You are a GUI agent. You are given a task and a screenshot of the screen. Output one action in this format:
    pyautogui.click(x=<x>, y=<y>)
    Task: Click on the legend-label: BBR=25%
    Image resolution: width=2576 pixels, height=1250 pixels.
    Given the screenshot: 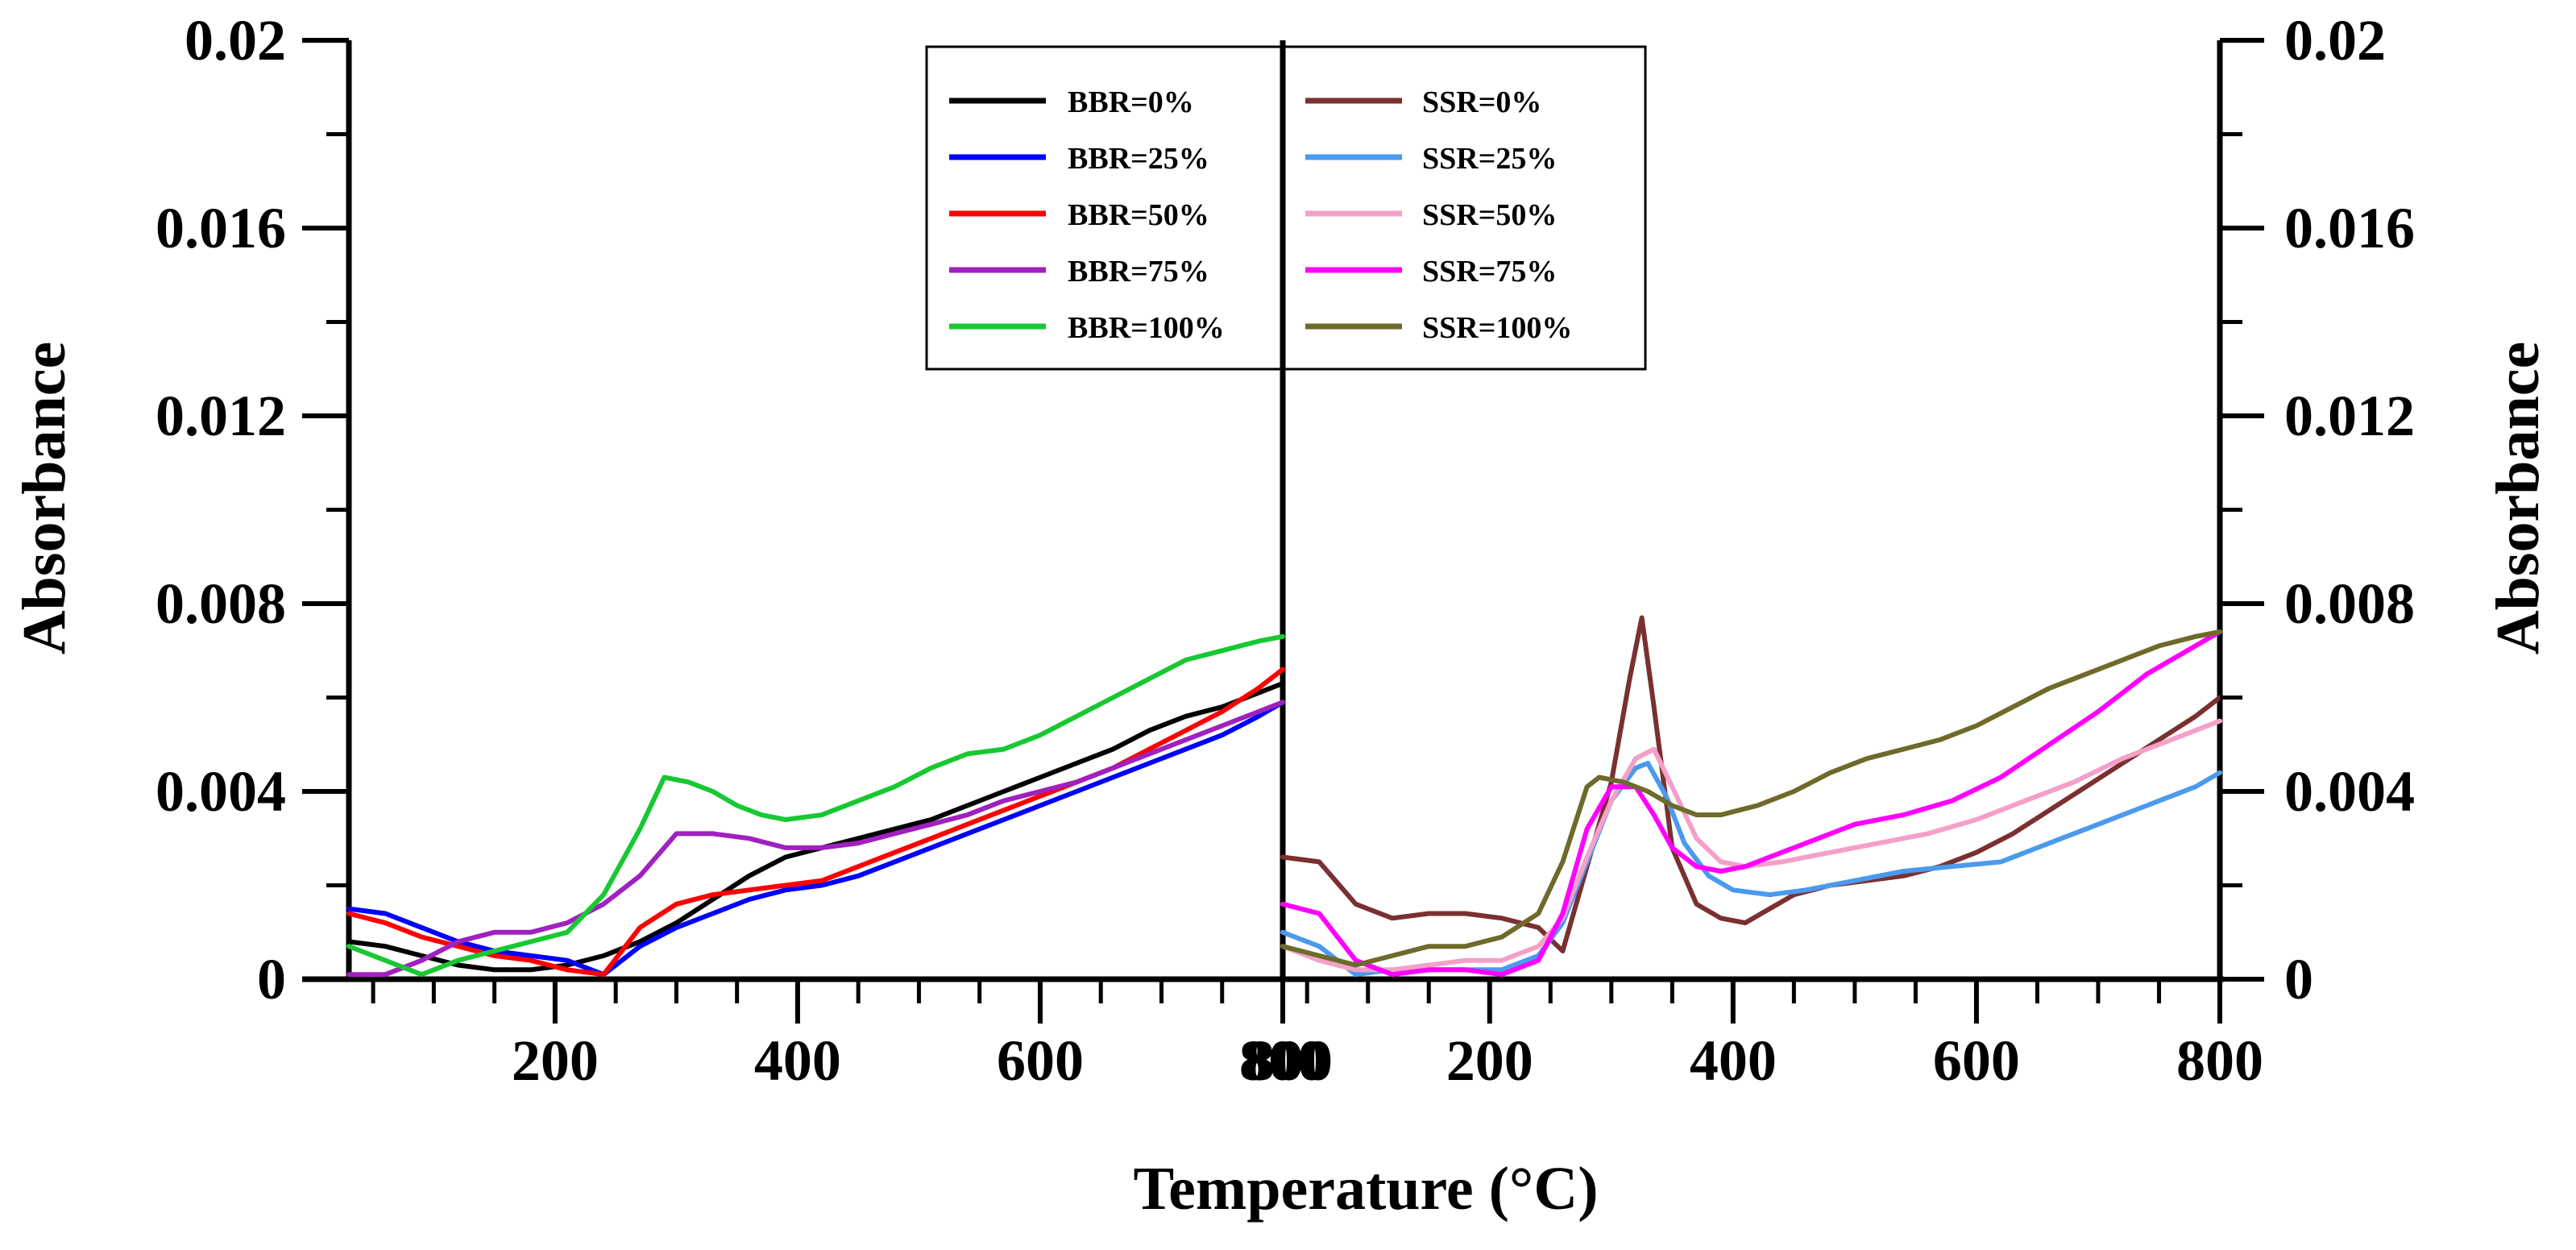 What is the action you would take?
    pyautogui.click(x=1138, y=159)
    